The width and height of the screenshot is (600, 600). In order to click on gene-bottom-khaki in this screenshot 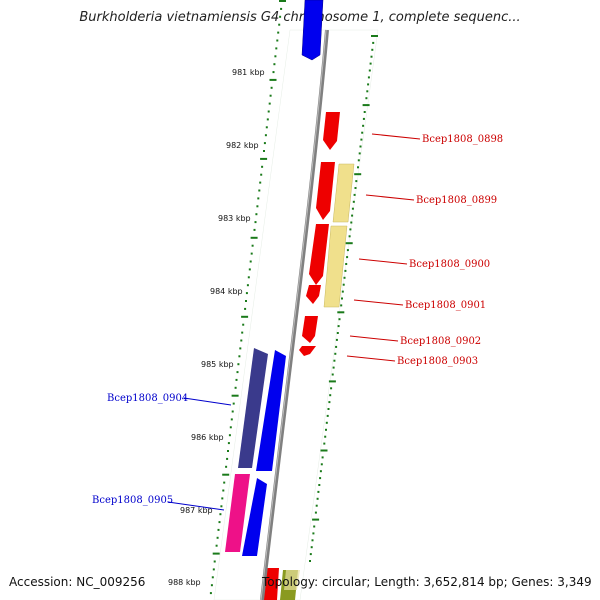, I will do `click(292, 580)`.